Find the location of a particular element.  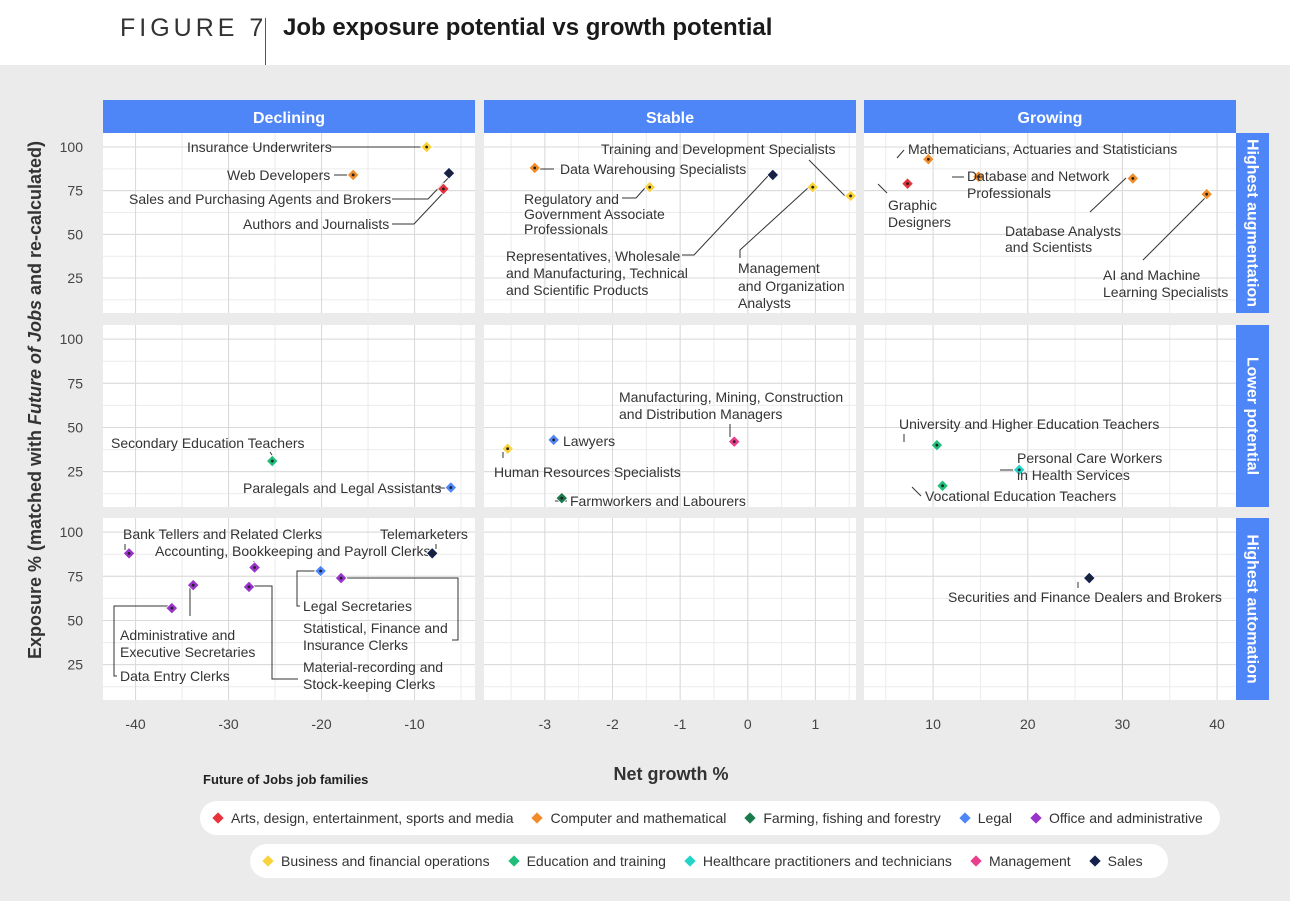

point-label: Lawyers is located at coordinates (589, 441).